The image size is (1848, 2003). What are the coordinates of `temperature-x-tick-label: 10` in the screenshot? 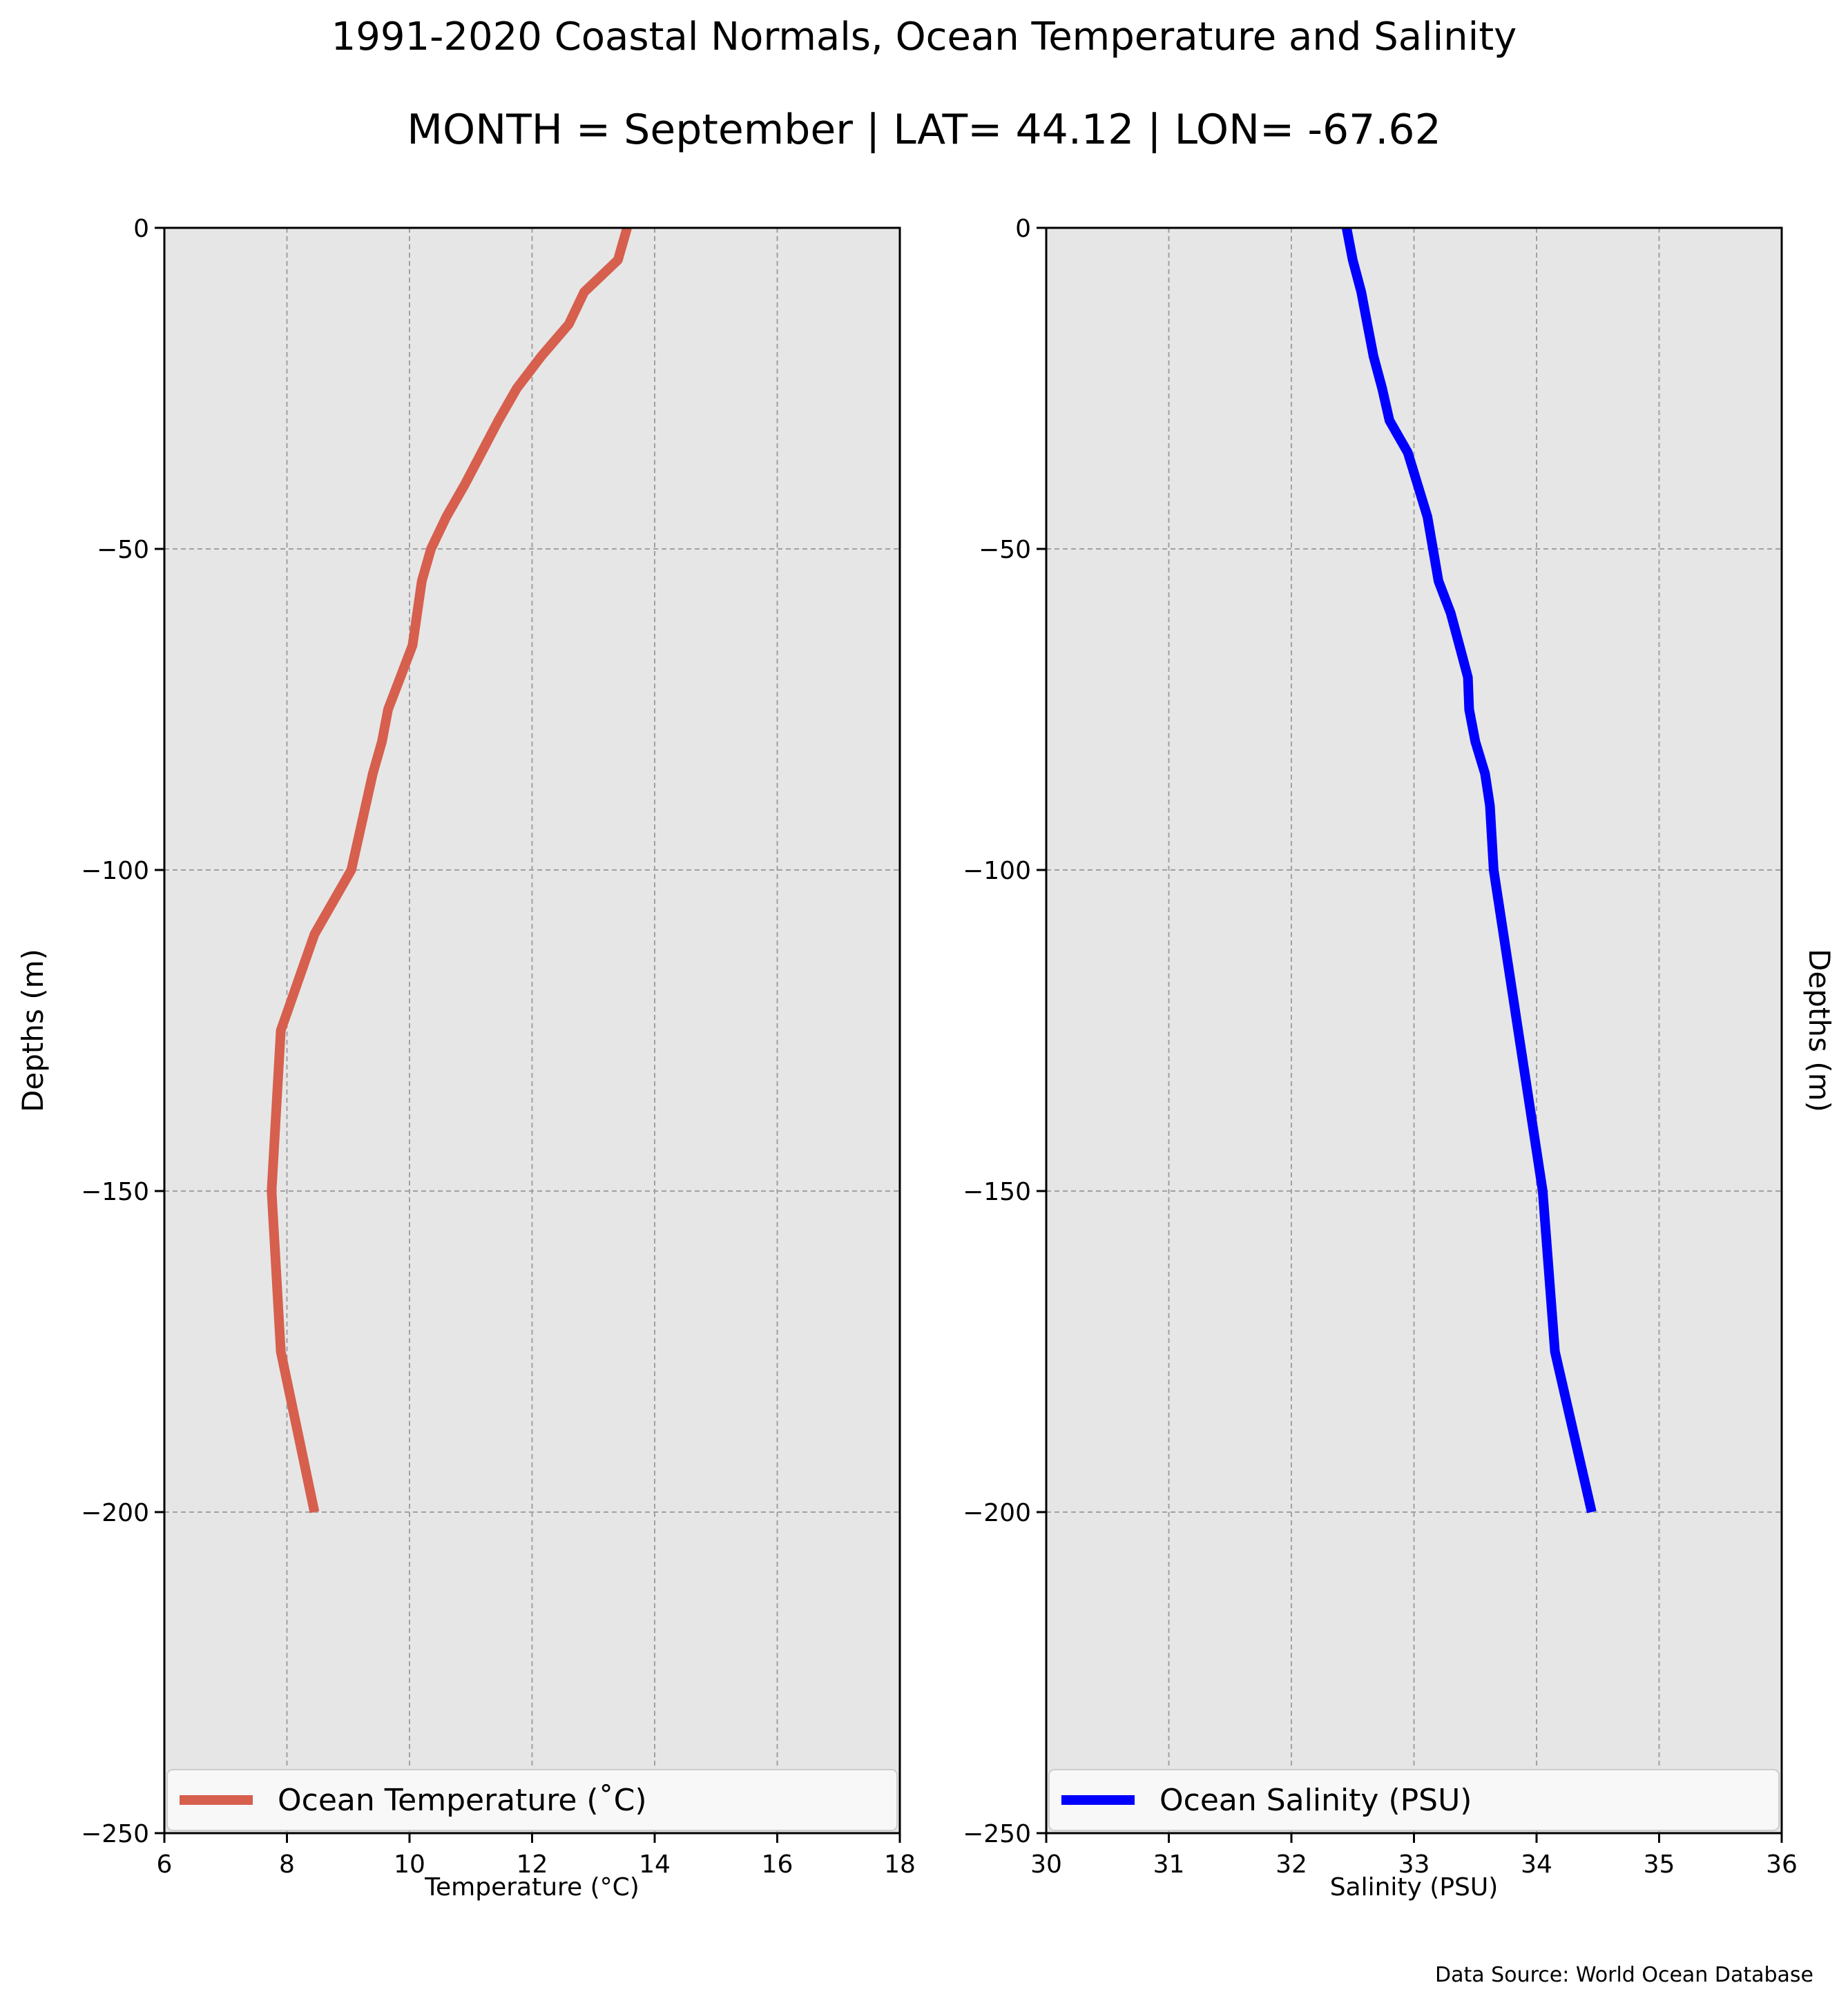 It's located at (409, 1864).